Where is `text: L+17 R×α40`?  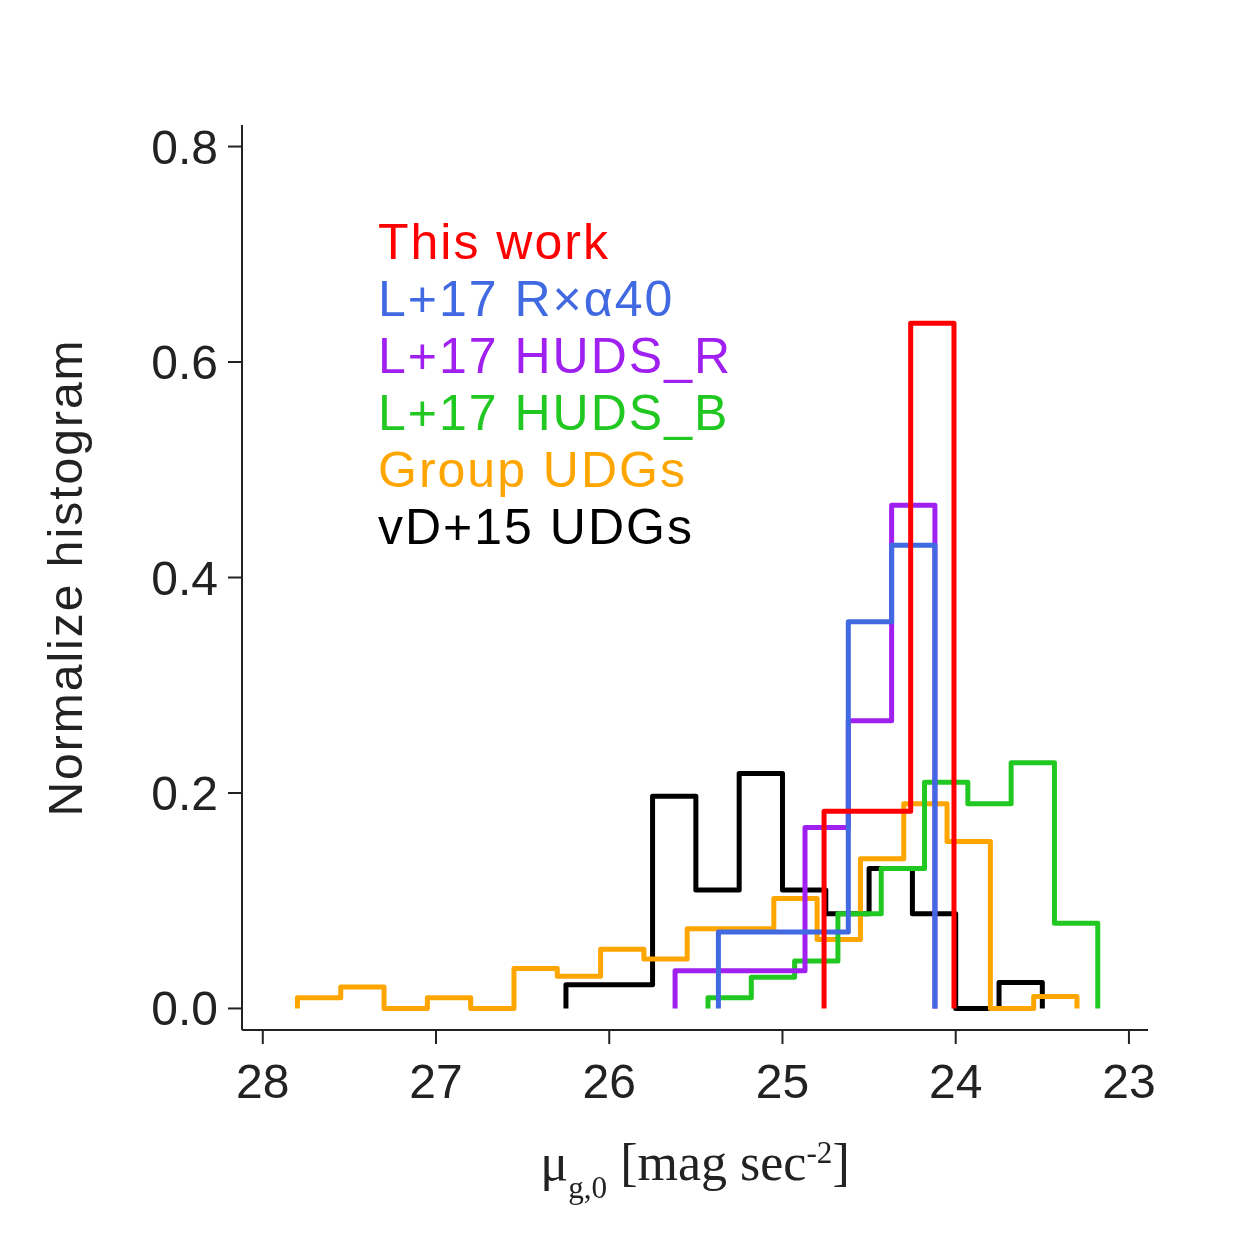
text: L+17 R×α40 is located at coordinates (527, 299).